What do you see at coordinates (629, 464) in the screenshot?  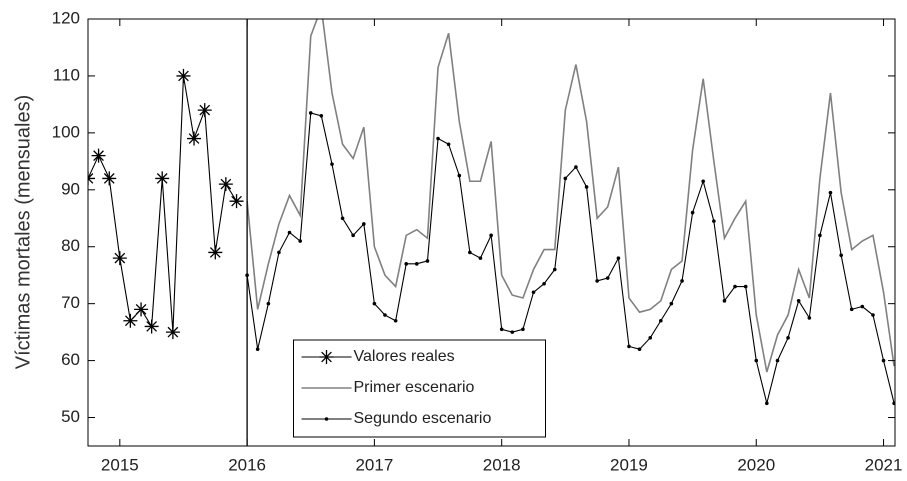 I see `x-tick-label: 2019` at bounding box center [629, 464].